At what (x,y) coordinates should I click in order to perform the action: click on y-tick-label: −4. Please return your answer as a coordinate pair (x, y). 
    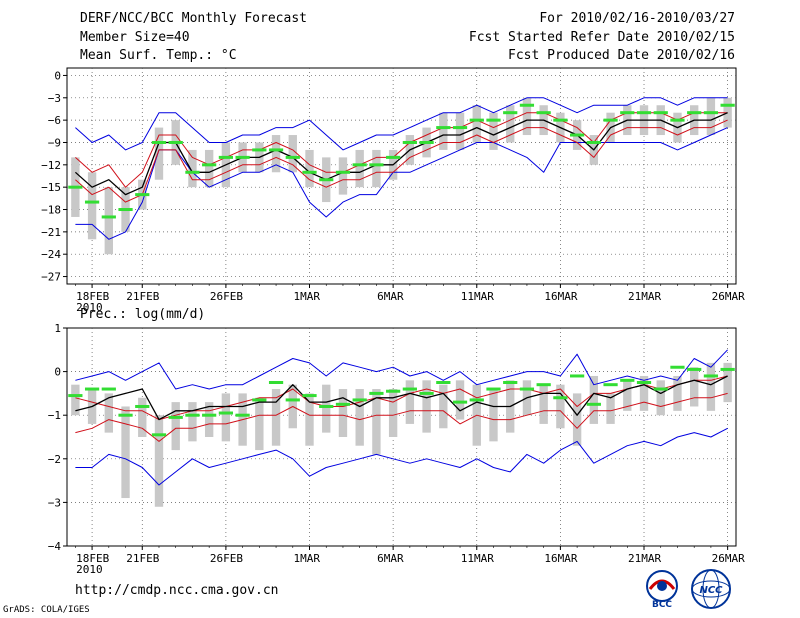
    Looking at the image, I should click on (55, 546).